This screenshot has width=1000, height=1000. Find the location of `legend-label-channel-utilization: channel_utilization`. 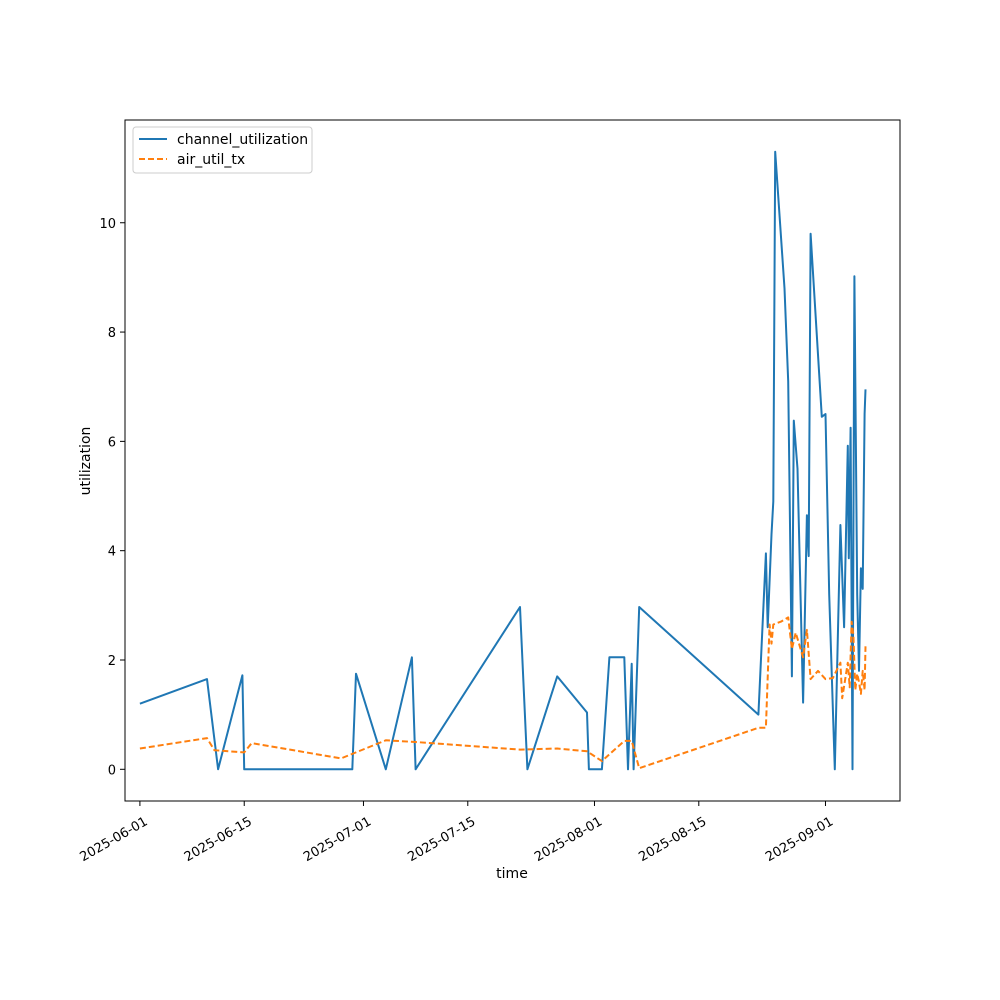

legend-label-channel-utilization: channel_utilization is located at coordinates (242, 140).